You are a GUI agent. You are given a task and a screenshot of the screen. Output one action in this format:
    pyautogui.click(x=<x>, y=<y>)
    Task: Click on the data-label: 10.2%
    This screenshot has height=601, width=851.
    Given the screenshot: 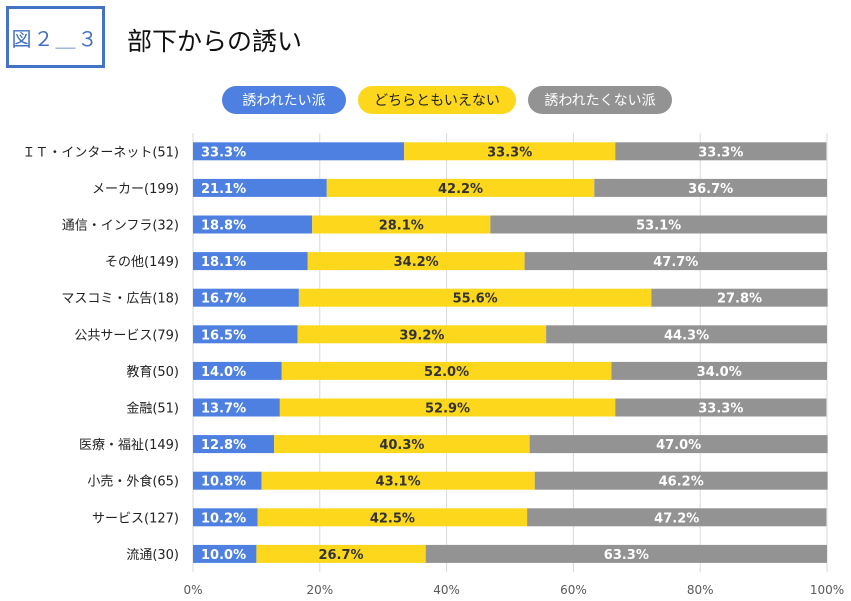 What is the action you would take?
    pyautogui.click(x=223, y=518)
    